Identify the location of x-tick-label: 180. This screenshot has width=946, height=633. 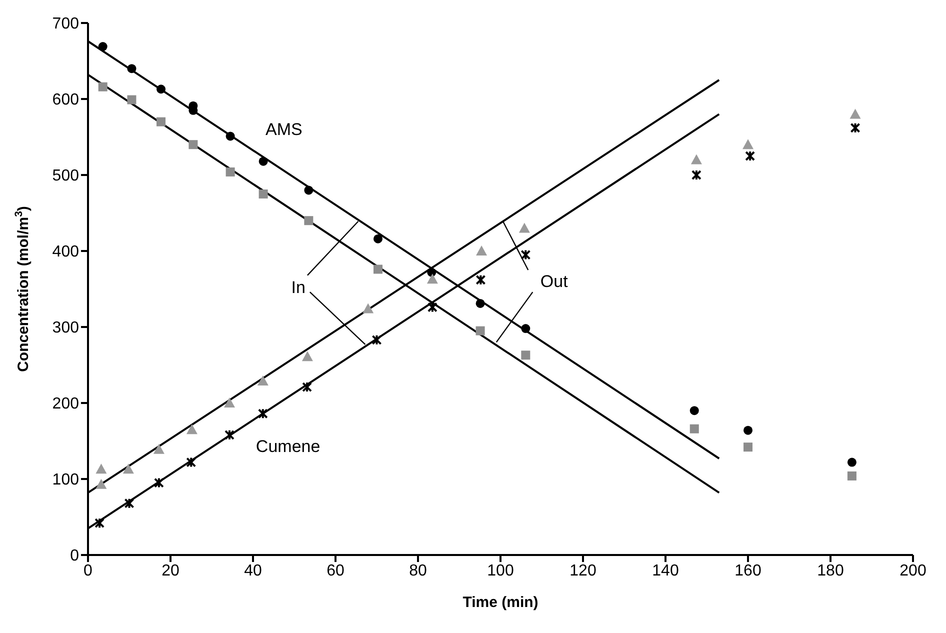
(830, 571).